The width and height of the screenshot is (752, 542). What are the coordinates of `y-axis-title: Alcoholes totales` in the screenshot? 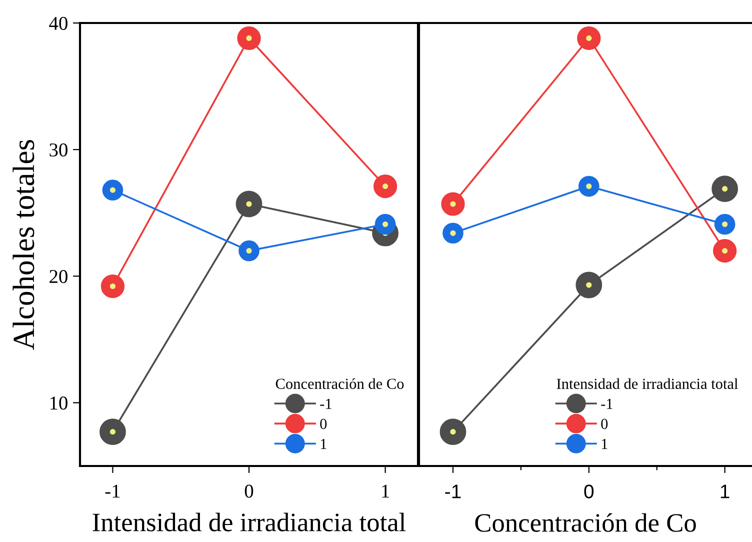 It's located at (23, 245).